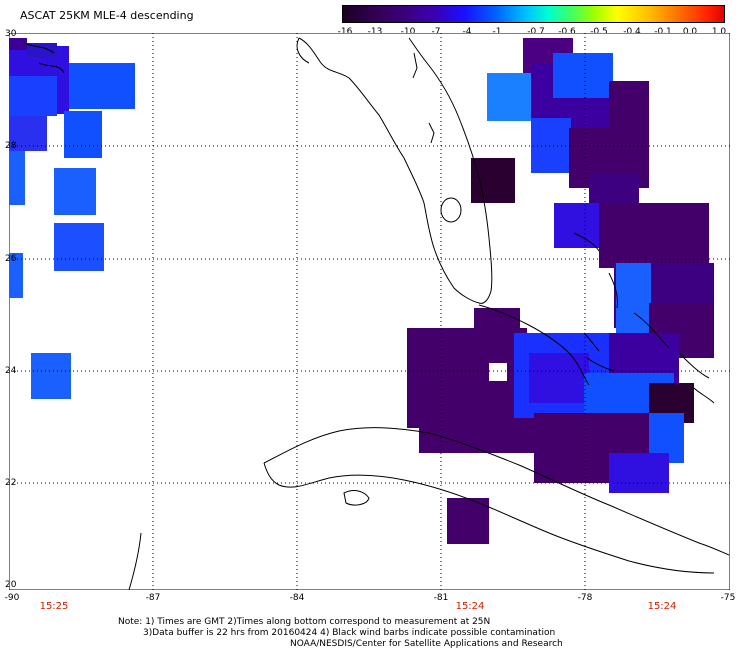 This screenshot has width=740, height=650. Describe the element at coordinates (436, 32) in the screenshot. I see `colorbar-label: -7` at that location.